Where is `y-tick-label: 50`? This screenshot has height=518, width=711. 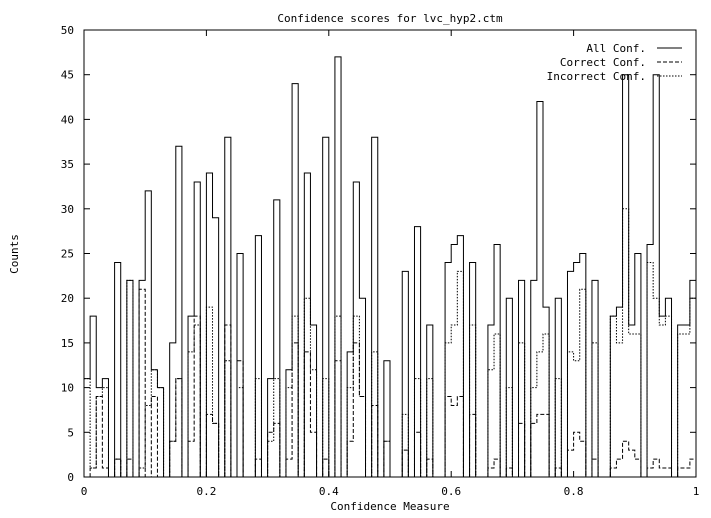 y-tick-label: 50 is located at coordinates (67, 30).